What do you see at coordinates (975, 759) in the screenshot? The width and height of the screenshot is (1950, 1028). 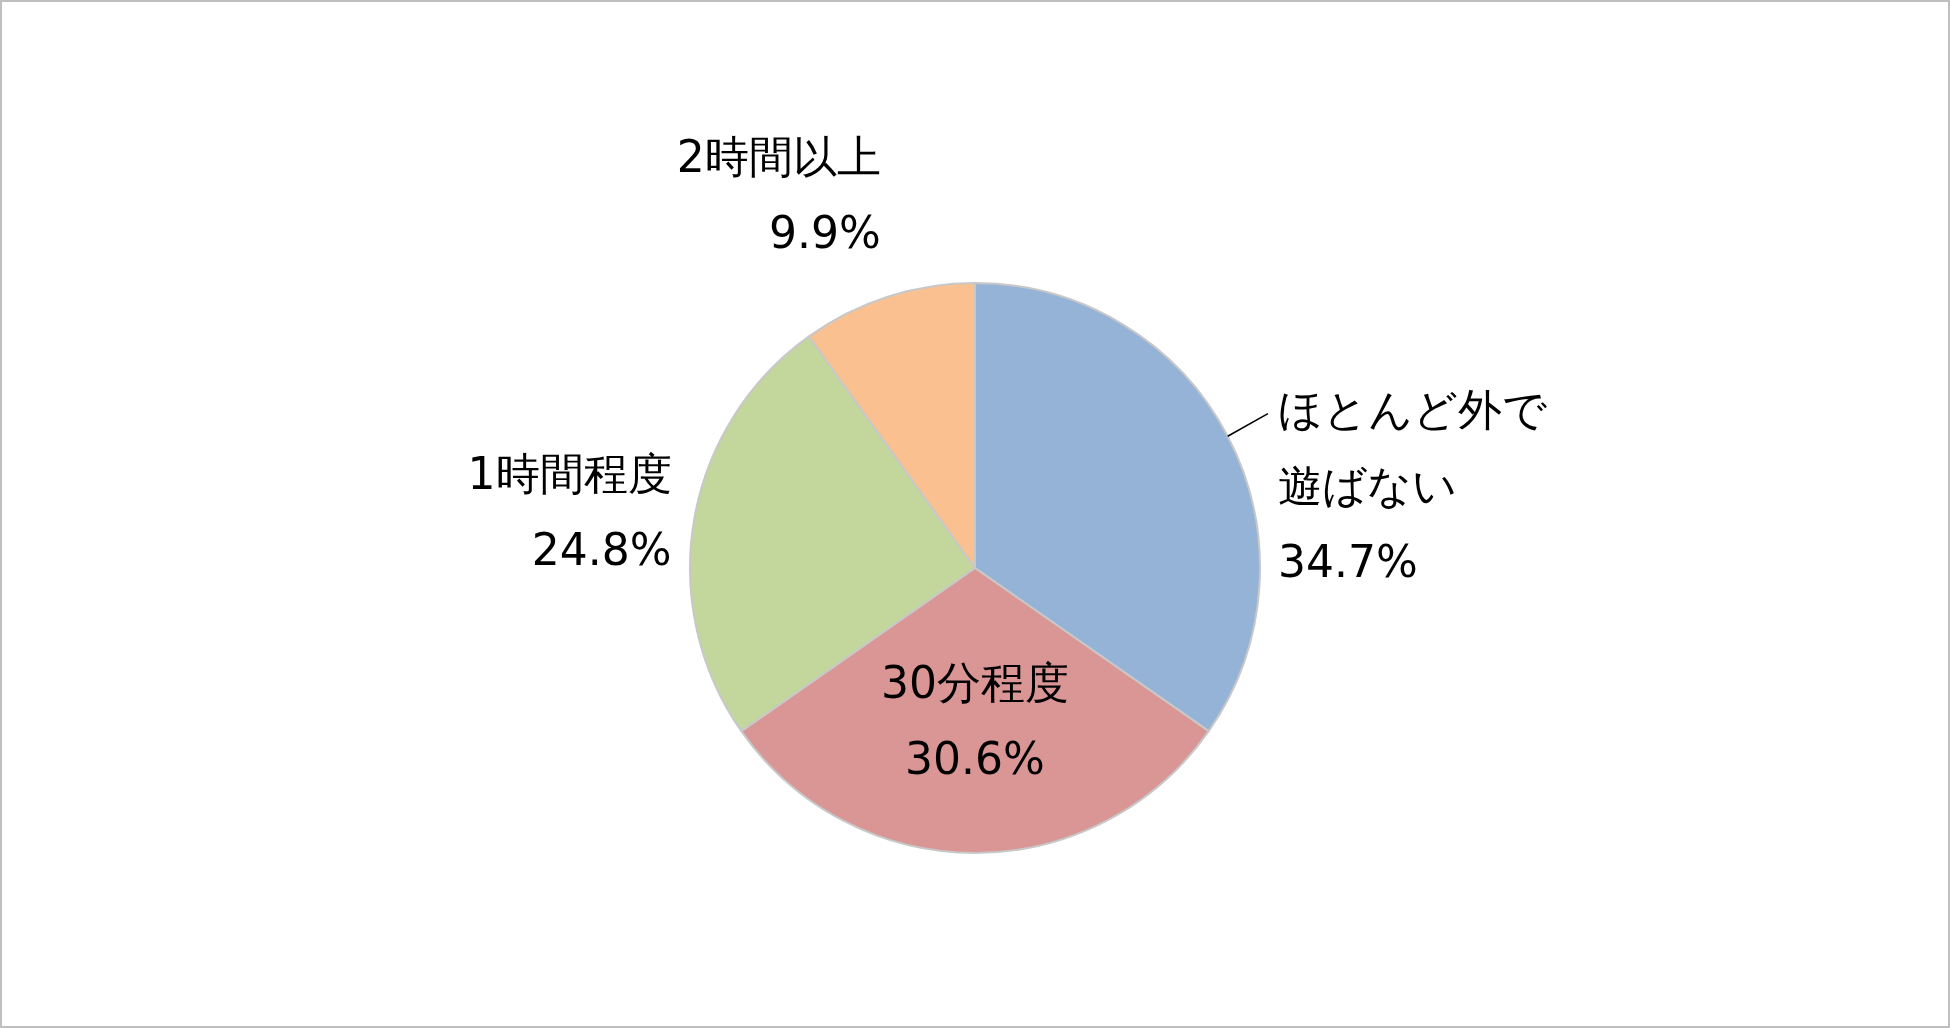 I see `data-label: 30.6%` at bounding box center [975, 759].